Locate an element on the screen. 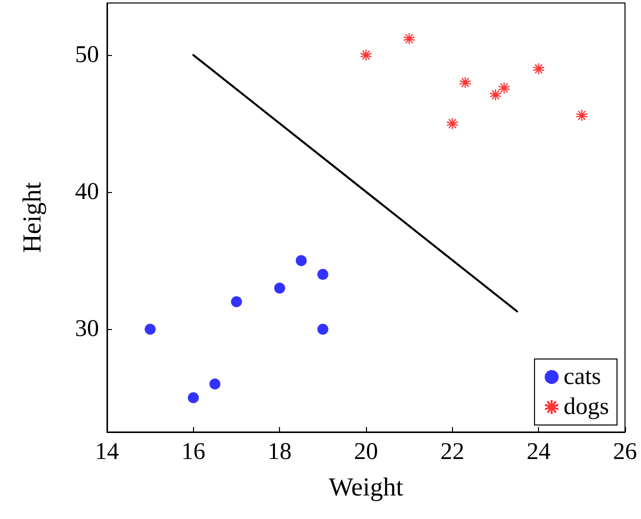 The width and height of the screenshot is (641, 519). x-tick-label: 16 is located at coordinates (193, 452).